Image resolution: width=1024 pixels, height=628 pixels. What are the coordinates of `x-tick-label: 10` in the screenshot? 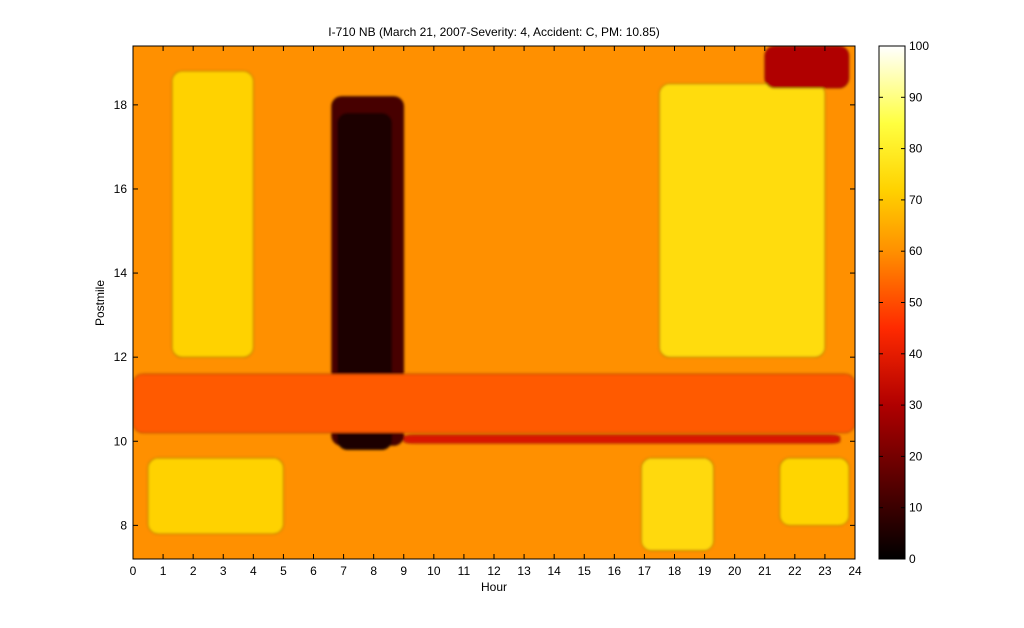 It's located at (434, 571).